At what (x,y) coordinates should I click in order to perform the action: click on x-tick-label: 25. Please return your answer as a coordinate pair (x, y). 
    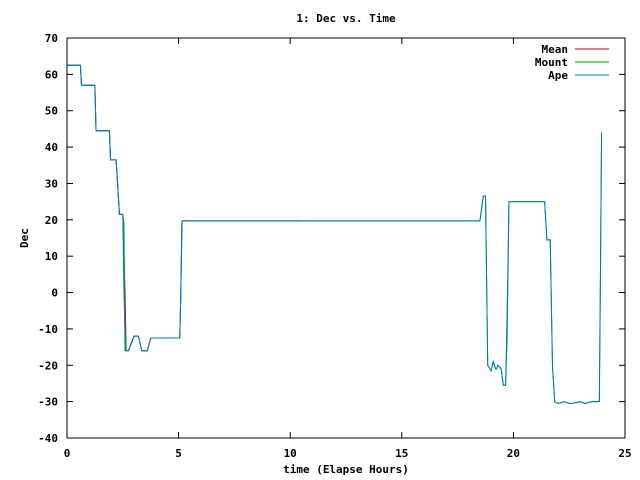
    Looking at the image, I should click on (624, 453).